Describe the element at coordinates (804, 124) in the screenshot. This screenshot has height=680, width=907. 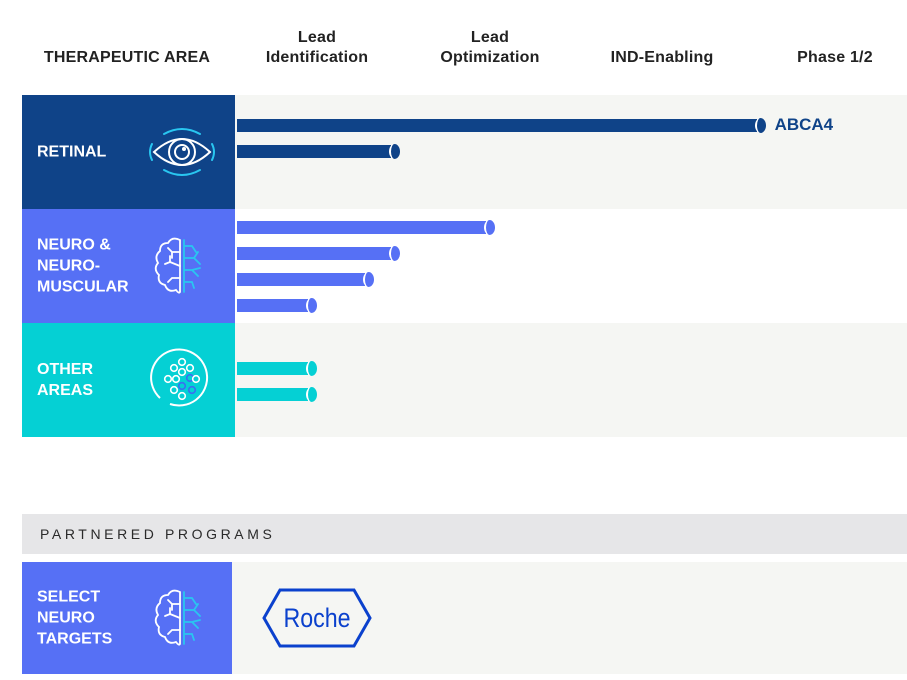
I see `program-target-label: ABCA4` at that location.